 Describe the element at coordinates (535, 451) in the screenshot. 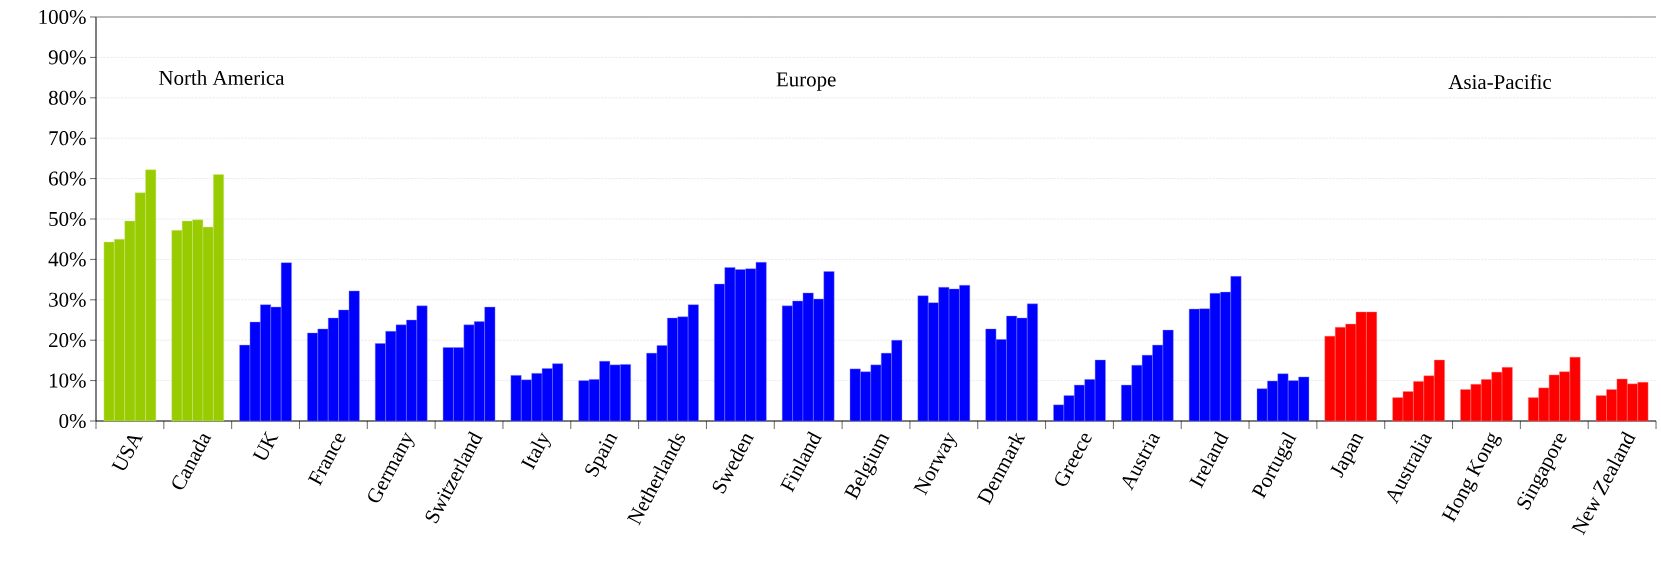

I see `x-tick-label: Italy` at that location.